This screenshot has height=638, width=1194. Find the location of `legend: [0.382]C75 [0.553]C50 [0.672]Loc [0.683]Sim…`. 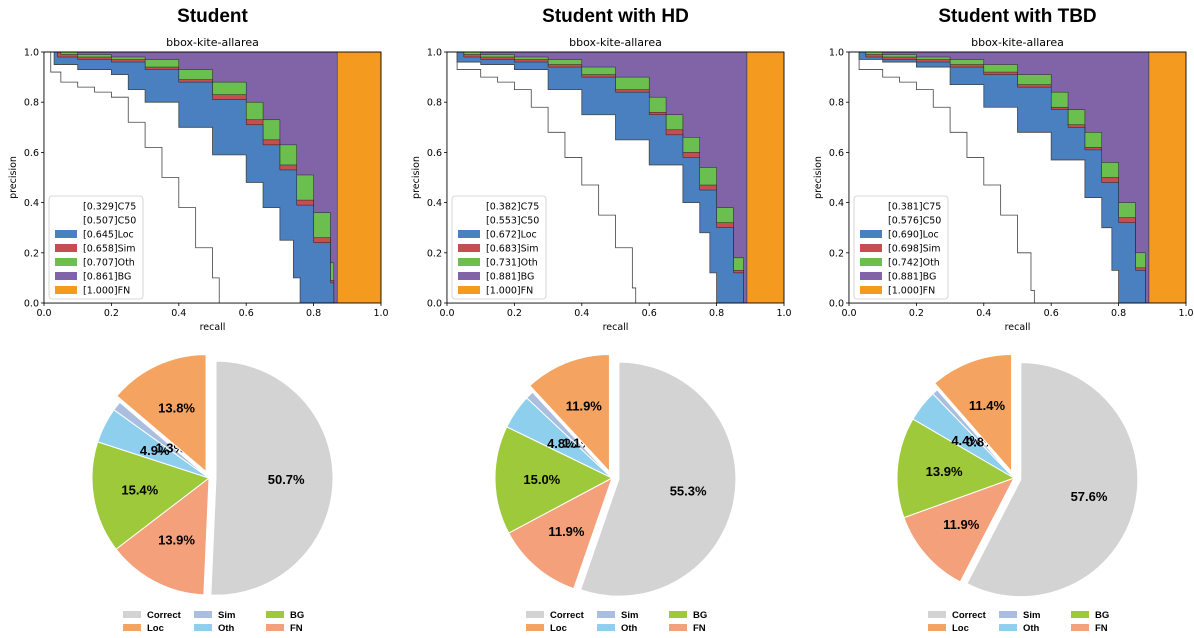

legend: [0.382]C75 [0.553]C50 [0.672]Loc [0.683]Sim… is located at coordinates (499, 247).